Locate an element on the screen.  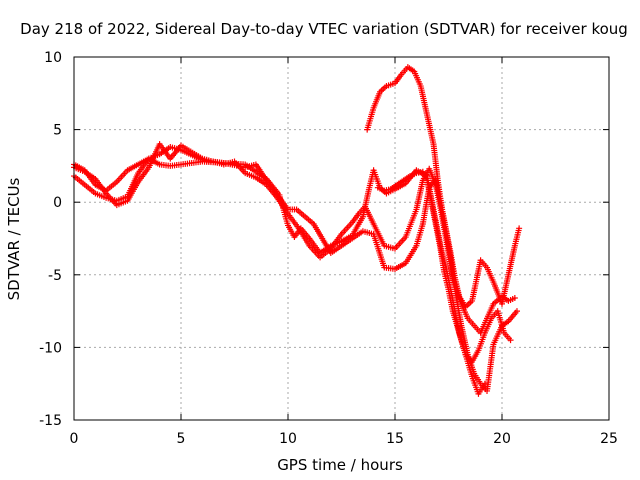
x-tick-label: 20 is located at coordinates (502, 439).